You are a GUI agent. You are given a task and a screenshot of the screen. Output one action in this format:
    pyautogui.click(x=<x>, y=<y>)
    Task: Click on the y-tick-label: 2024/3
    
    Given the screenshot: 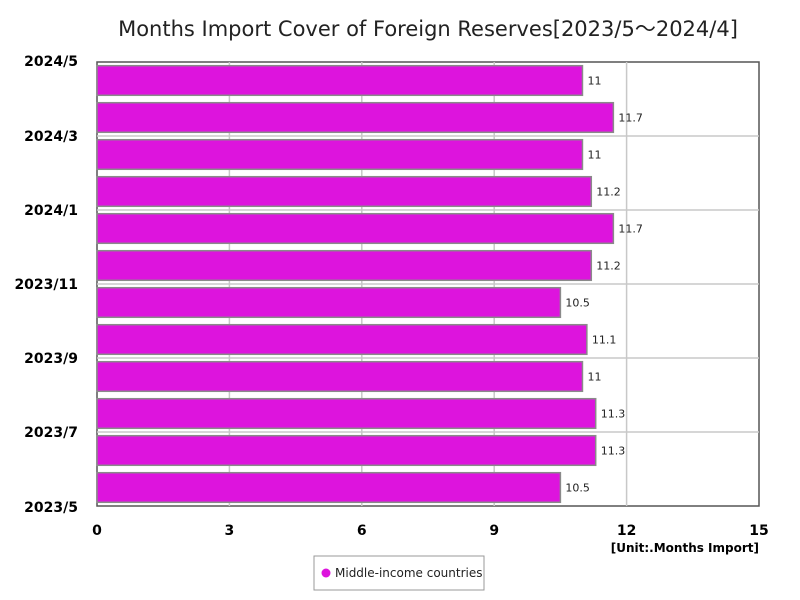 What is the action you would take?
    pyautogui.click(x=51, y=137)
    